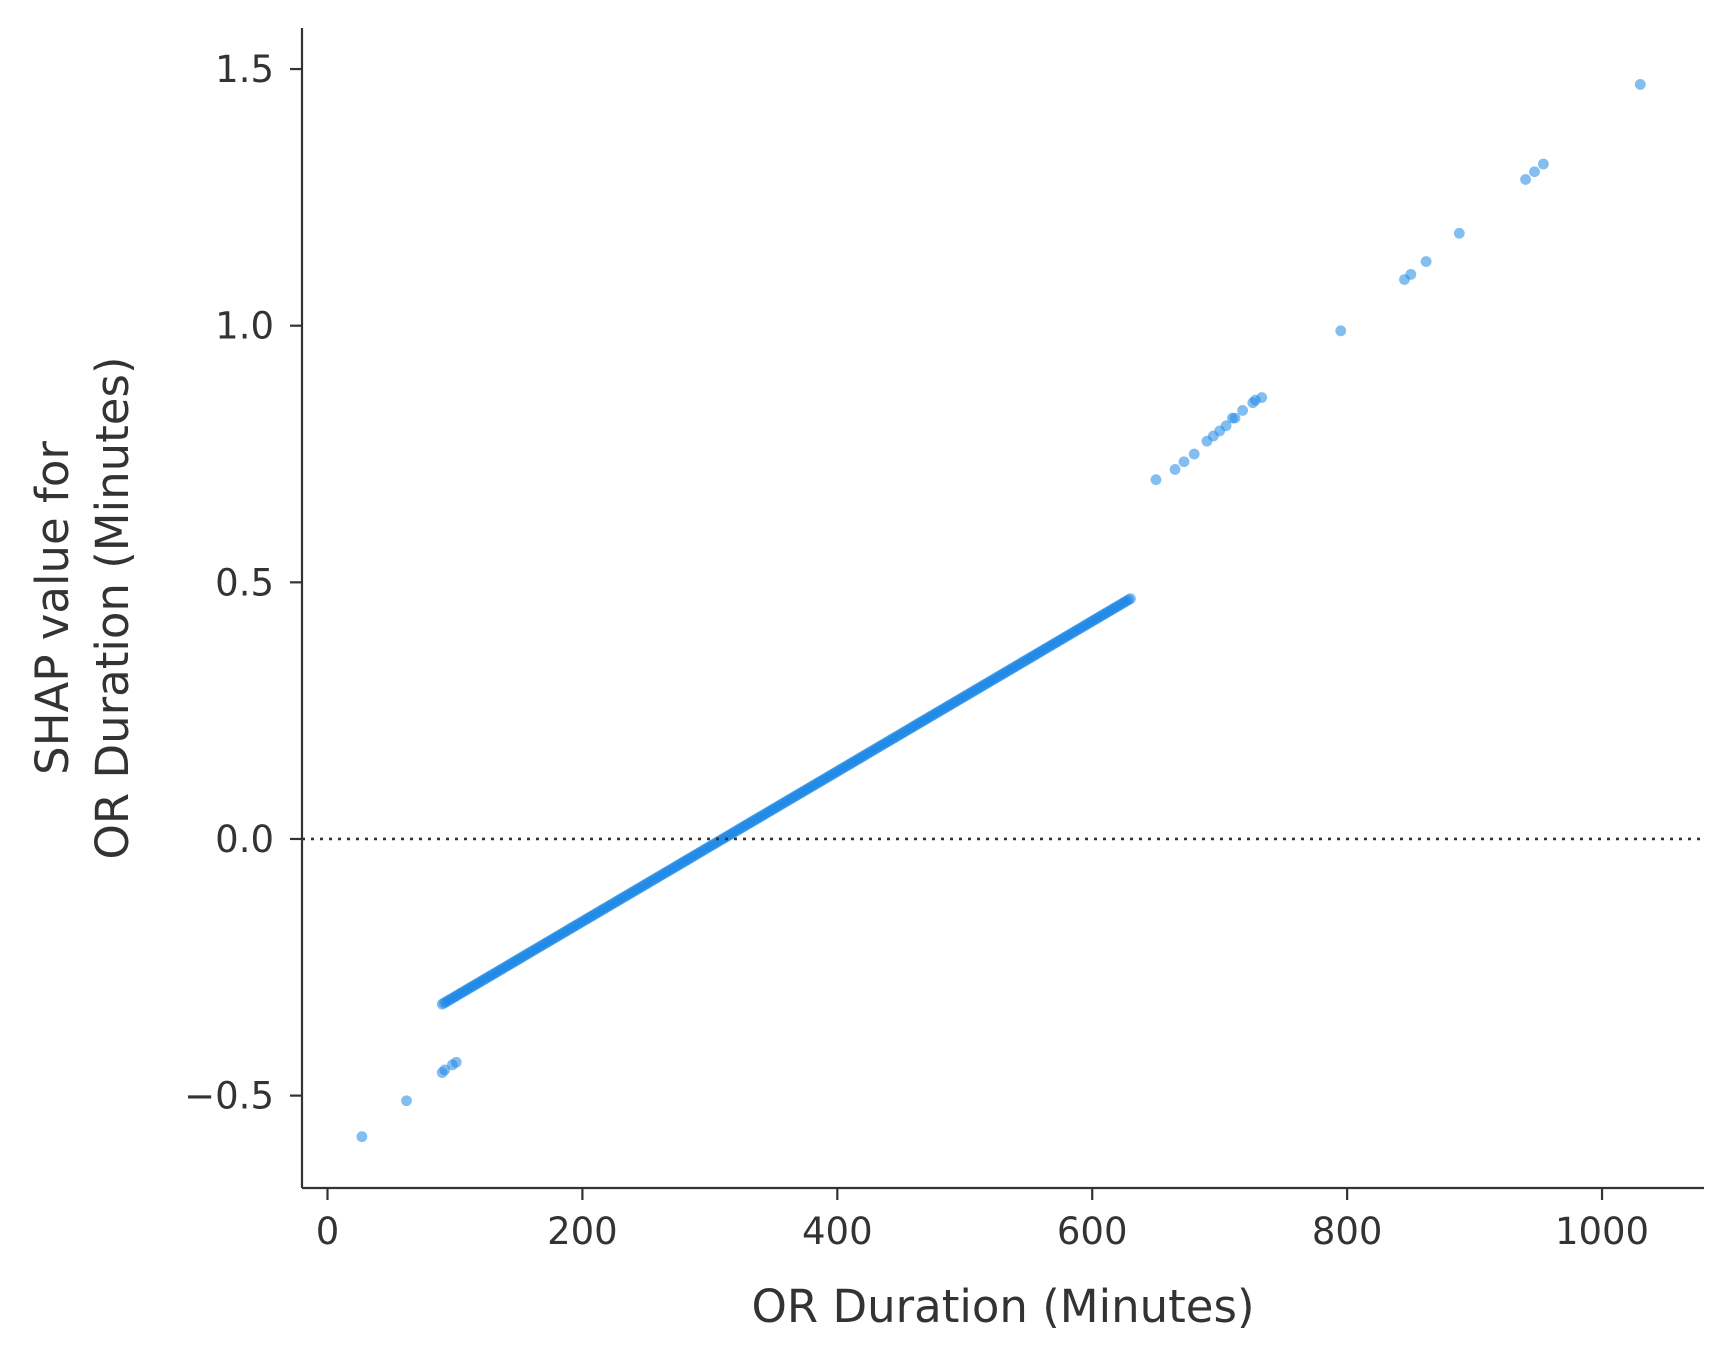 The image size is (1724, 1357). I want to click on y-tick-label: 1.5, so click(244, 69).